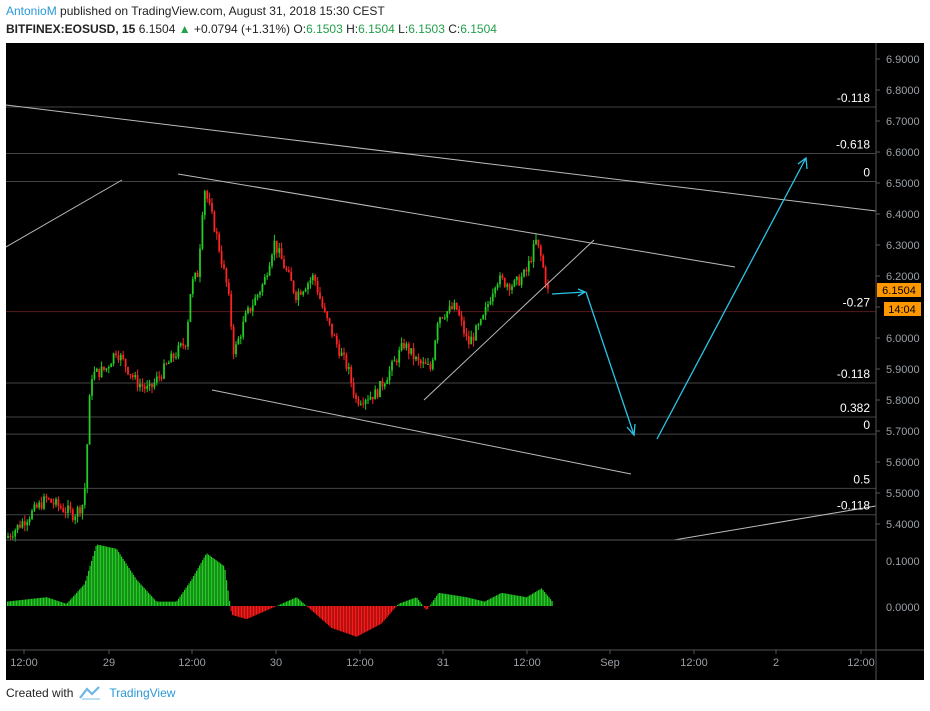  What do you see at coordinates (64, 213) in the screenshot?
I see `left-trendline` at bounding box center [64, 213].